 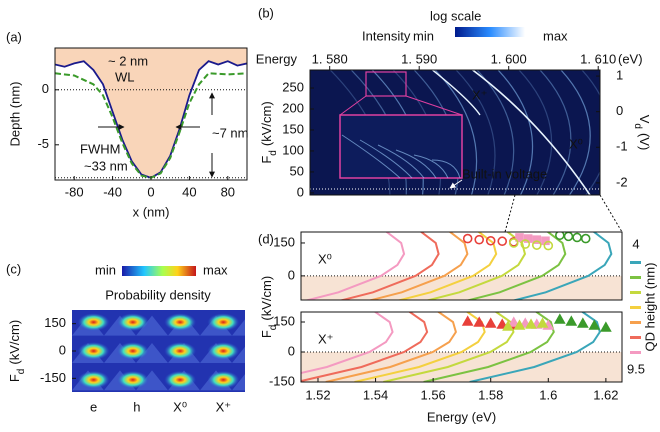 I want to click on connector, so click(x=510, y=213).